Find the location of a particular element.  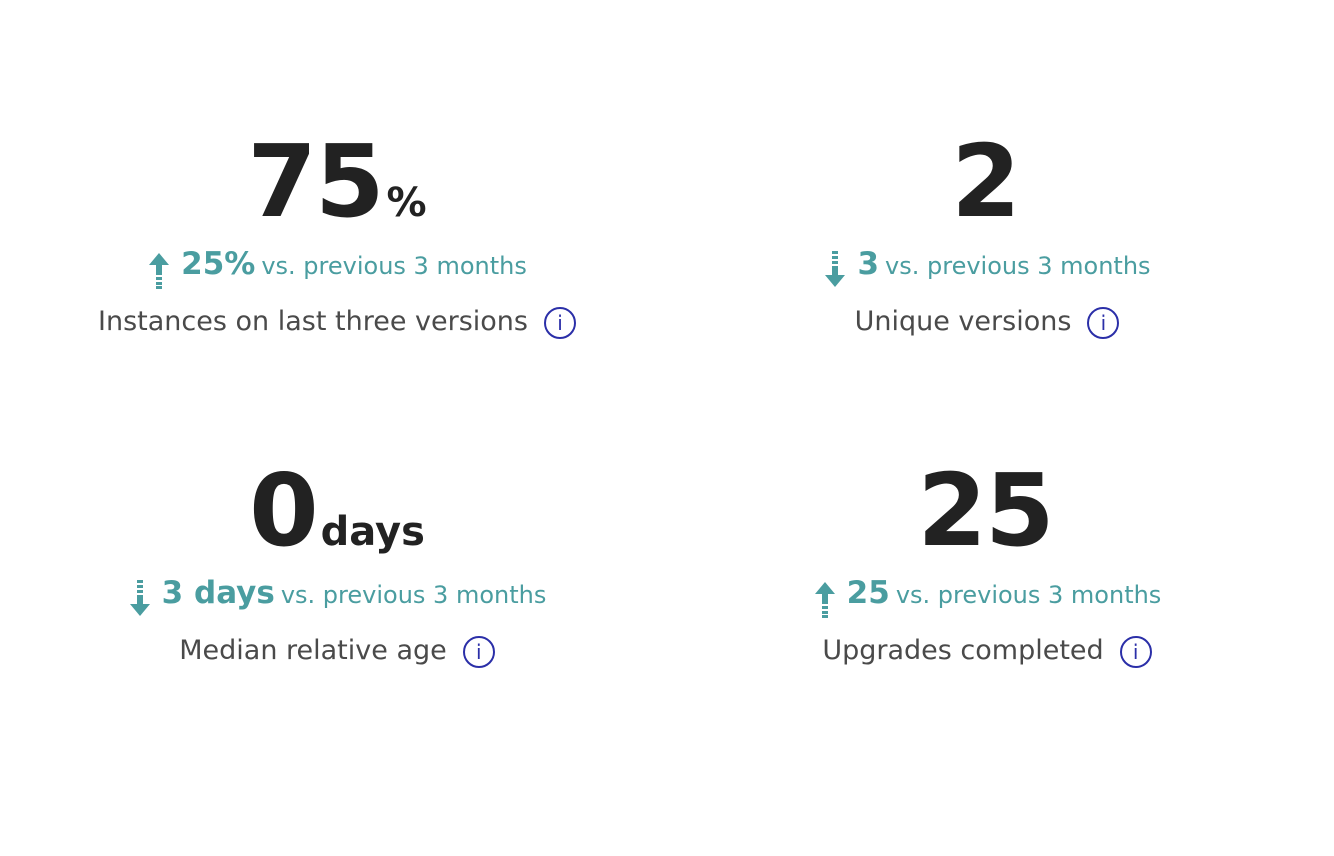

delta-value: 25% is located at coordinates (218, 264).